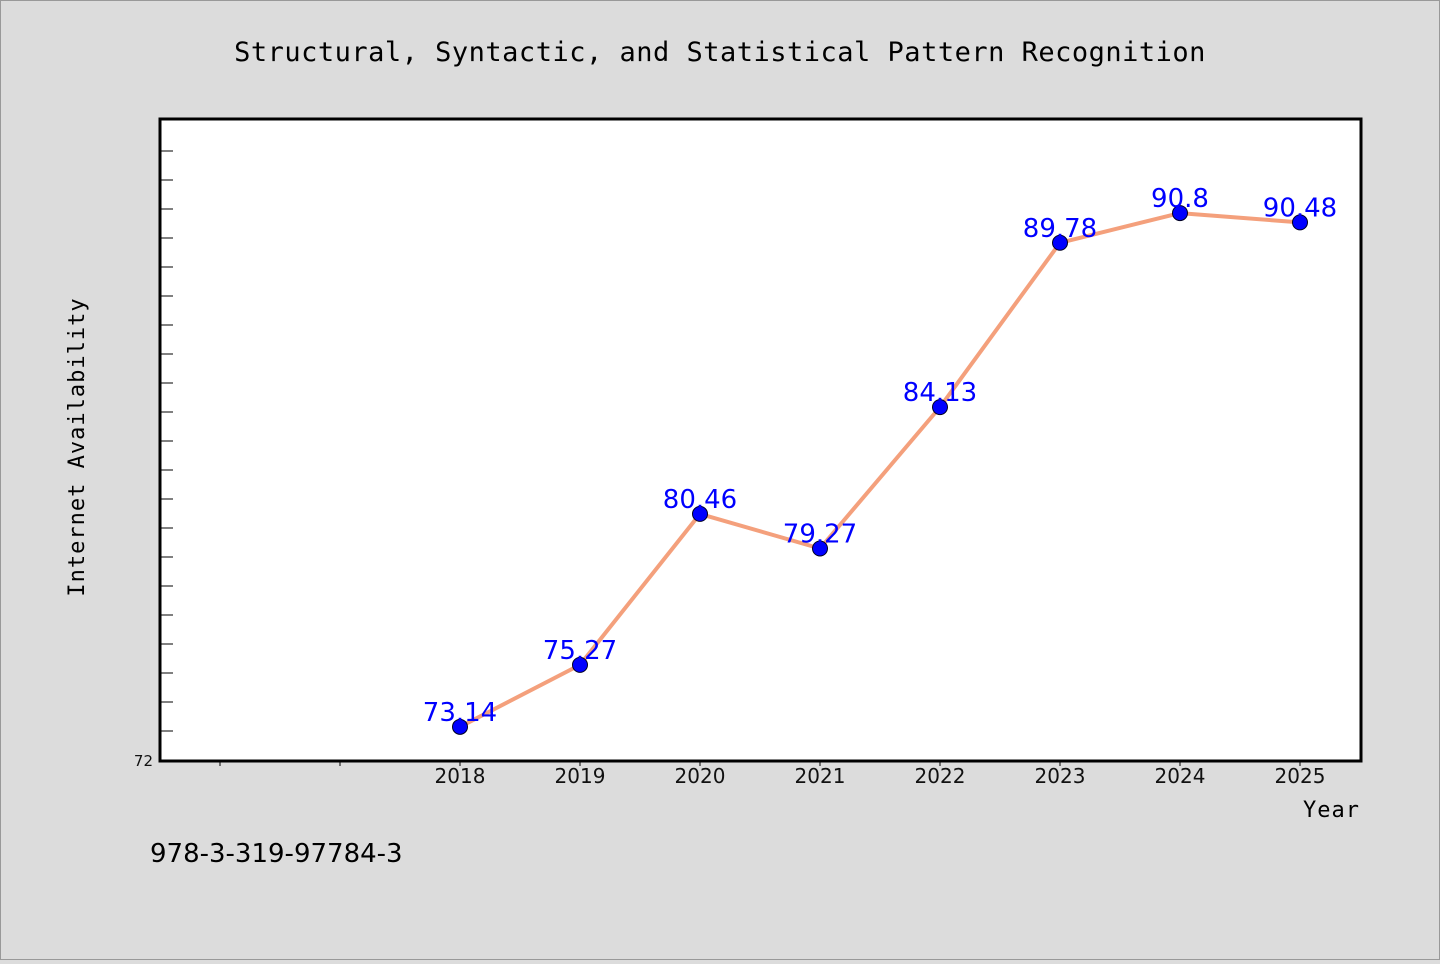  What do you see at coordinates (940, 393) in the screenshot?
I see `data-label: 84.13` at bounding box center [940, 393].